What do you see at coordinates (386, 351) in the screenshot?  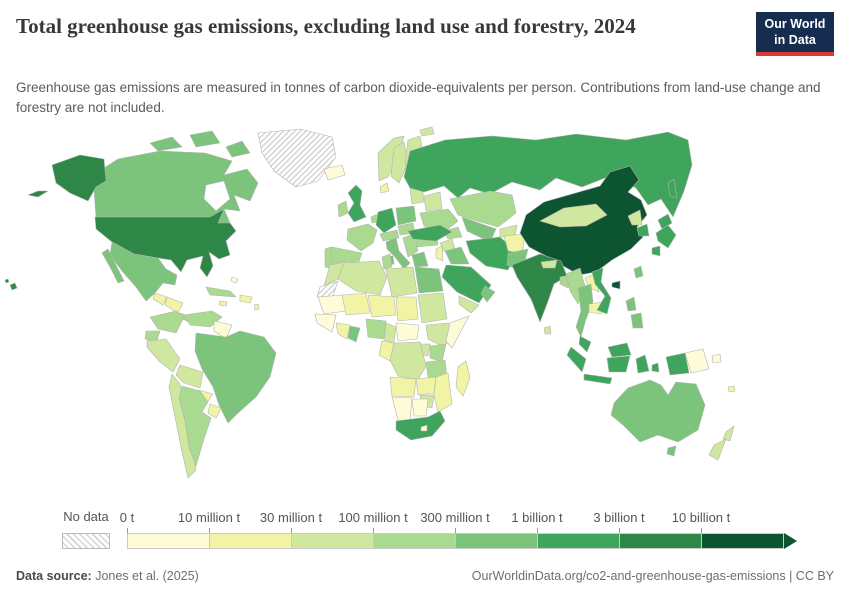 I see `country-gabon-congo` at bounding box center [386, 351].